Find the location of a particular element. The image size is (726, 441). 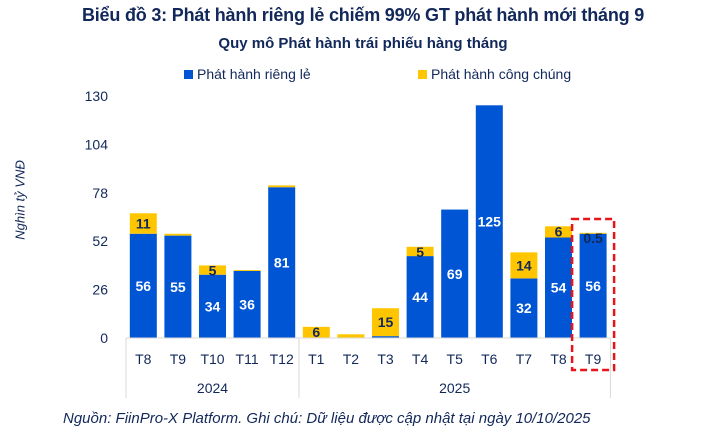

x-tick-label: T1 is located at coordinates (316, 359).